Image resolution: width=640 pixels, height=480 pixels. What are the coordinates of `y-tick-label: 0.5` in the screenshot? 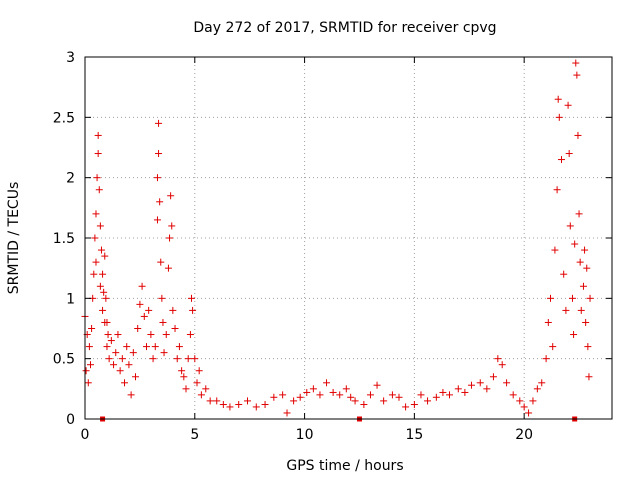 It's located at (64, 360).